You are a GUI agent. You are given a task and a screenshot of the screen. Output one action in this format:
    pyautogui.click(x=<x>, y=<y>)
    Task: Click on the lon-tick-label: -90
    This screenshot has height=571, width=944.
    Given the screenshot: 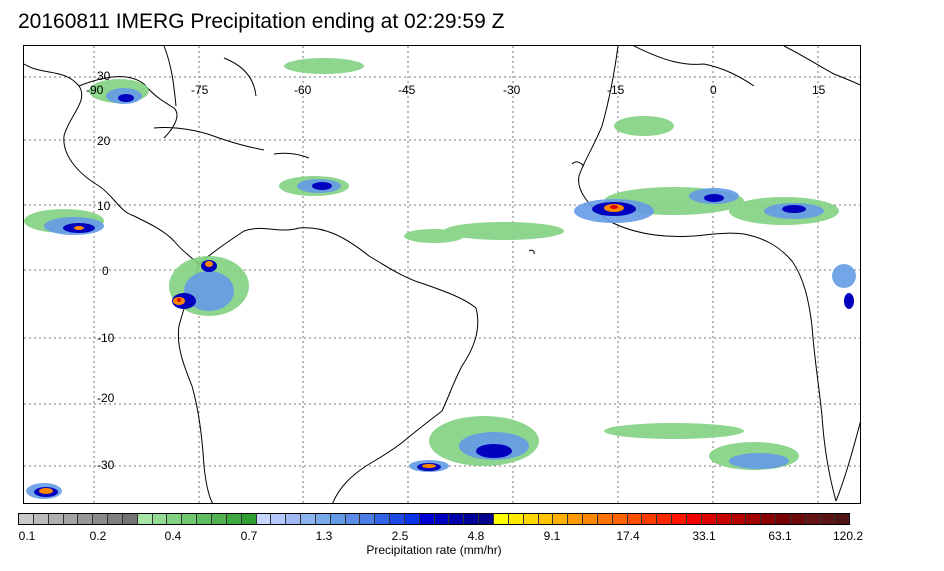 What is the action you would take?
    pyautogui.click(x=95, y=90)
    